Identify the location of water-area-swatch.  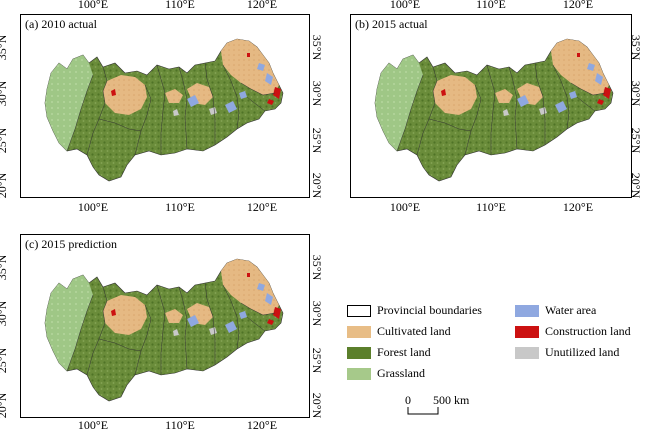
(527, 310).